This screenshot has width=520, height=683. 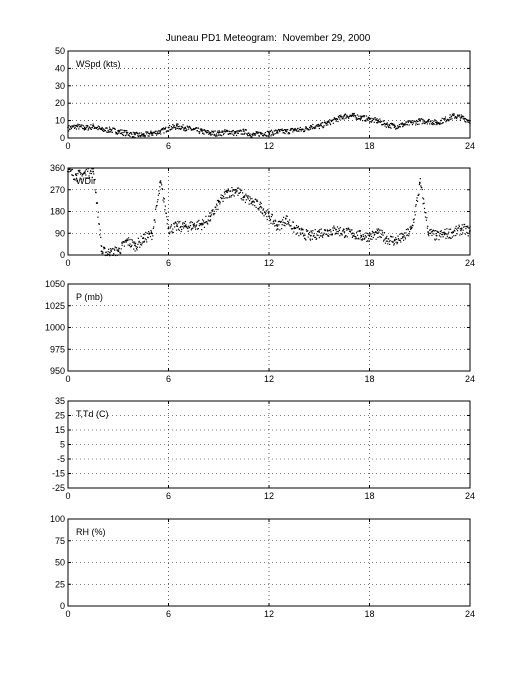 What do you see at coordinates (60, 416) in the screenshot?
I see `temp-ytick-label: 25` at bounding box center [60, 416].